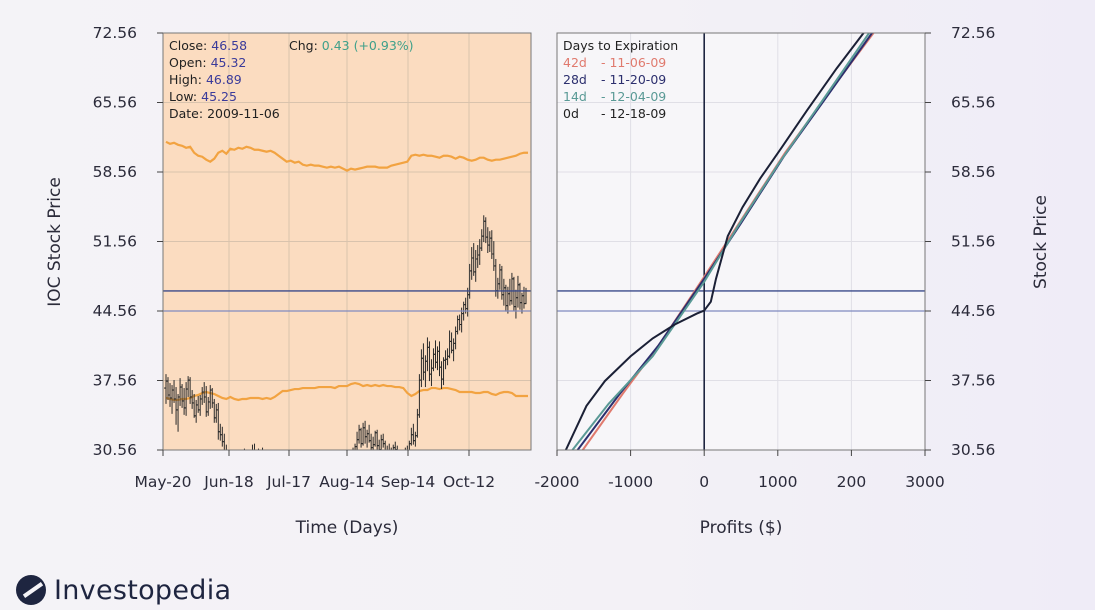 This screenshot has height=610, width=1095. What do you see at coordinates (115, 311) in the screenshot?
I see `price-y-tick-label: 44.56` at bounding box center [115, 311].